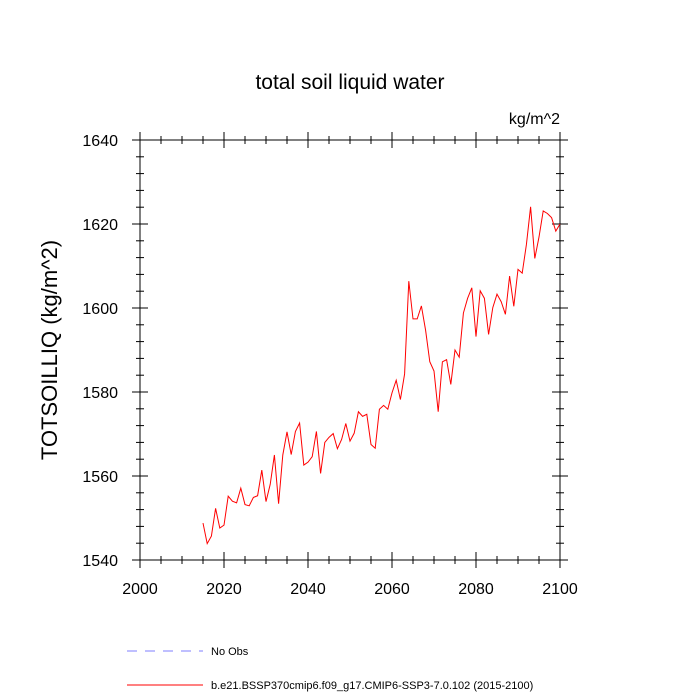  Describe the element at coordinates (100, 225) in the screenshot. I see `y-tick-label: 1620` at that location.